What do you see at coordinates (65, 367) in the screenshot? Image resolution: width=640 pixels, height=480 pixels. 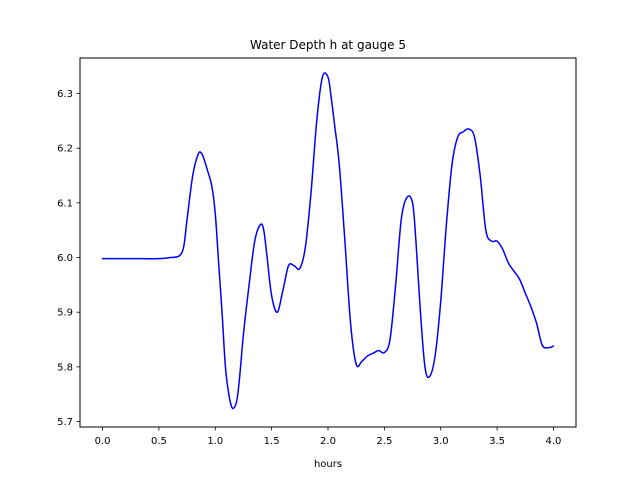 I see `y-tick-label: 5.8` at bounding box center [65, 367].